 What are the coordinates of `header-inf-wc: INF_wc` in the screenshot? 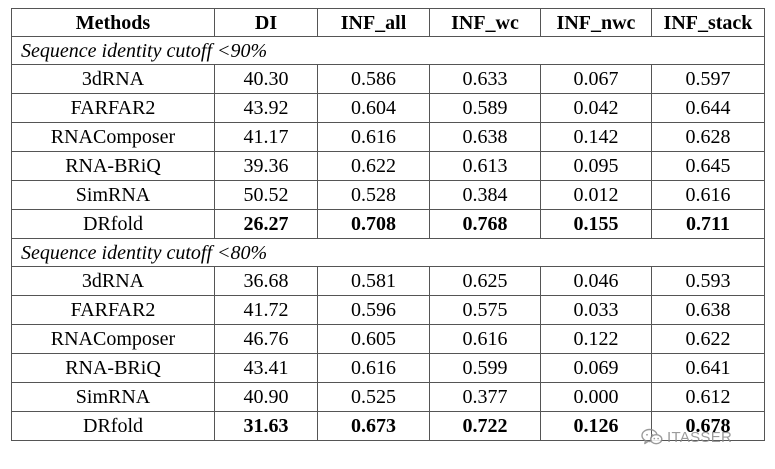 It's located at (485, 22).